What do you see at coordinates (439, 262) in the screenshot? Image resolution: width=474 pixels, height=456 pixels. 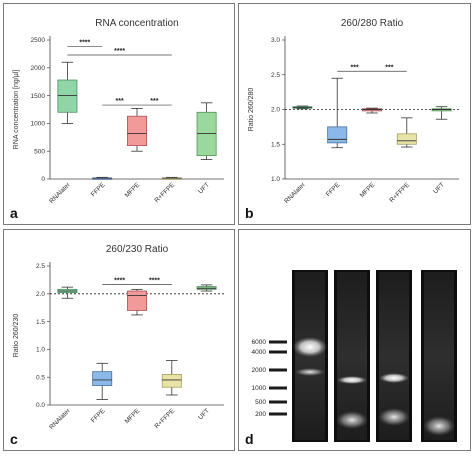 I see `lane-label-mfpe: MFPE` at bounding box center [439, 262].